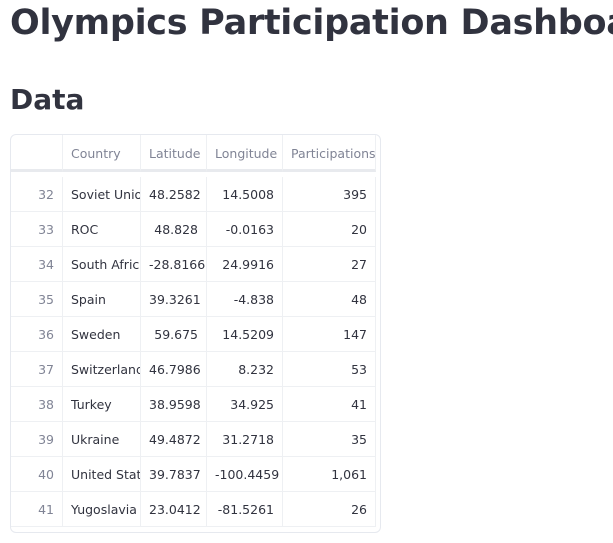 Image resolution: width=613 pixels, height=543 pixels. What do you see at coordinates (37, 439) in the screenshot?
I see `row-index: 39` at bounding box center [37, 439].